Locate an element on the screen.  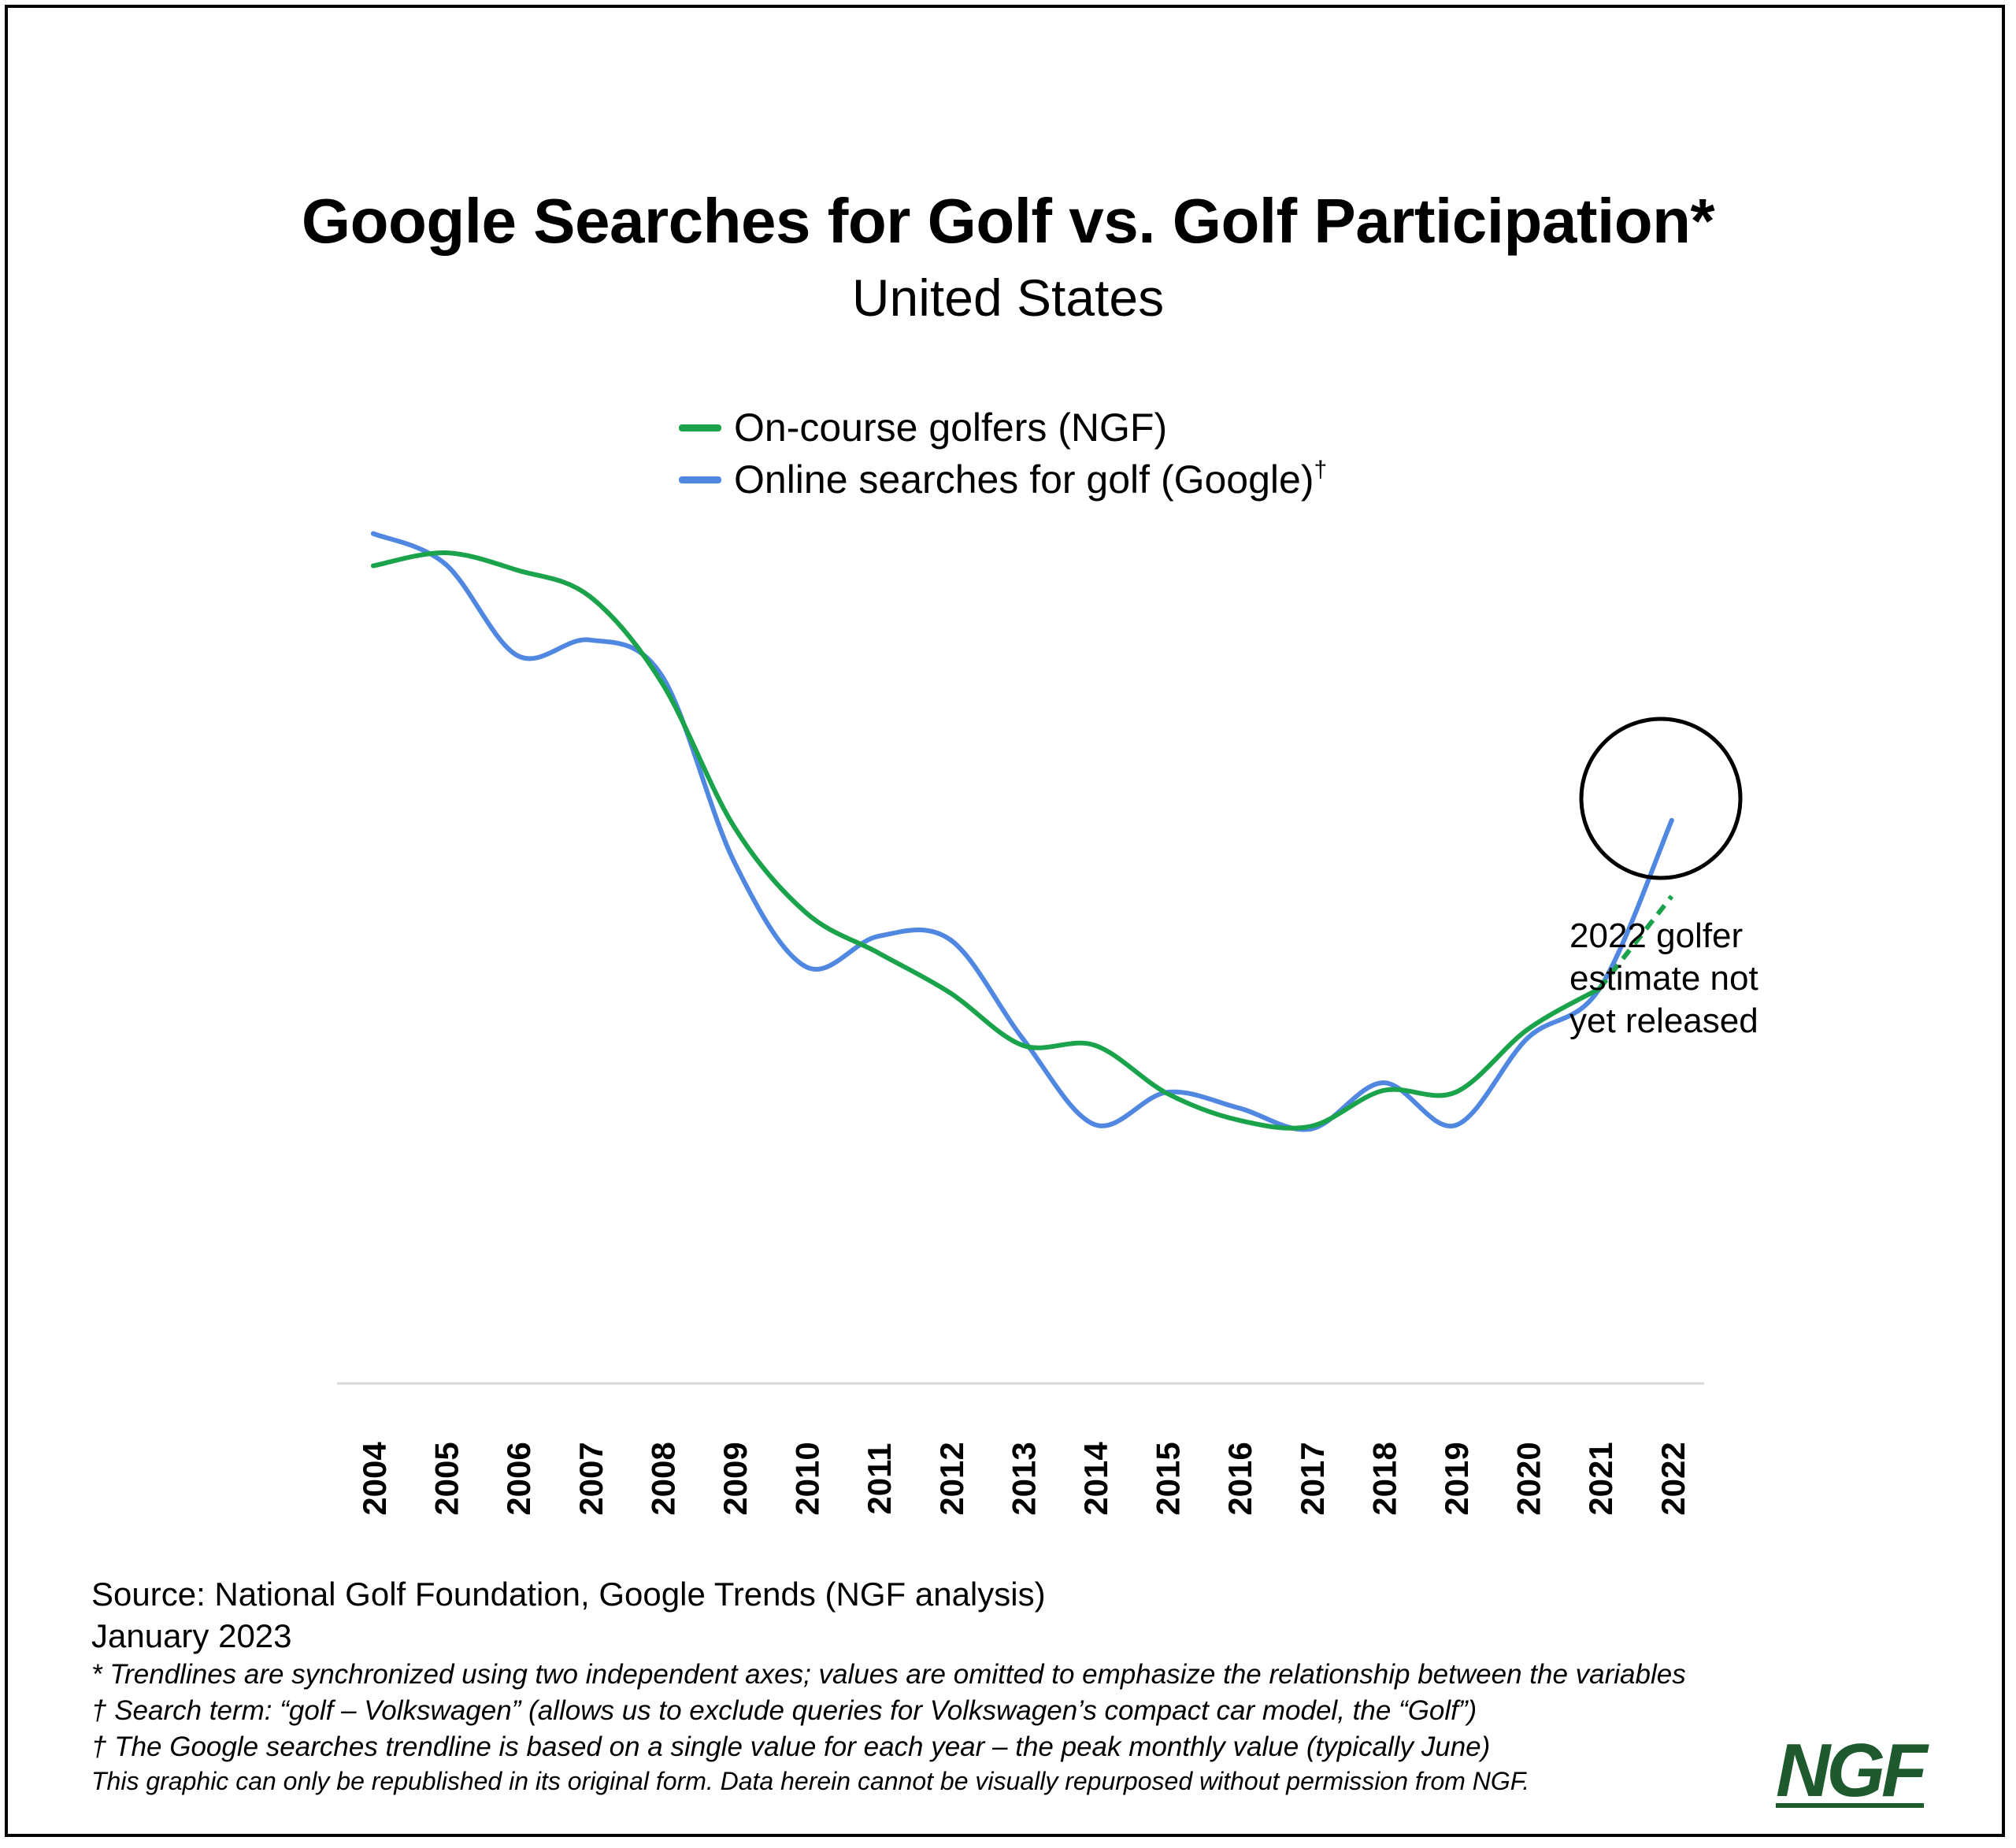
legend-item-searches: Online searches for golf (Google)† is located at coordinates (1003, 480).